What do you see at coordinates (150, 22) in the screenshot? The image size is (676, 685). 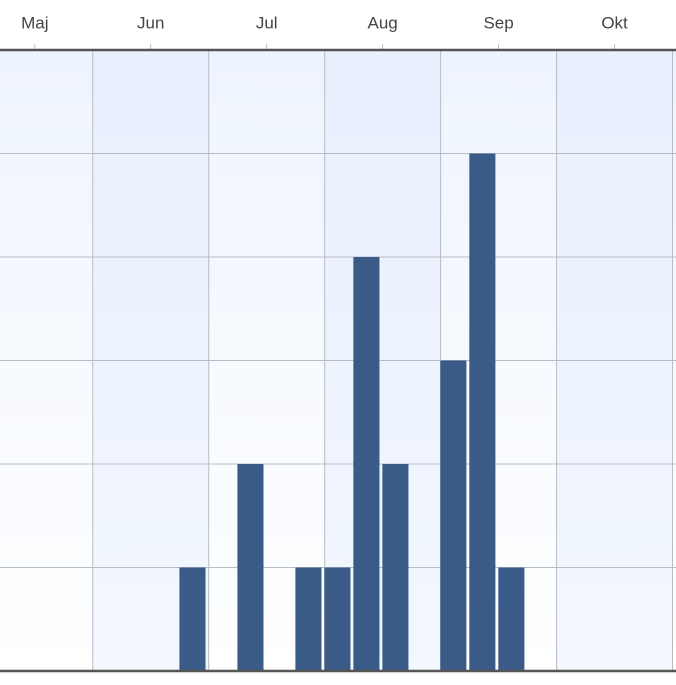 I see `x-tick-label: Jun` at bounding box center [150, 22].